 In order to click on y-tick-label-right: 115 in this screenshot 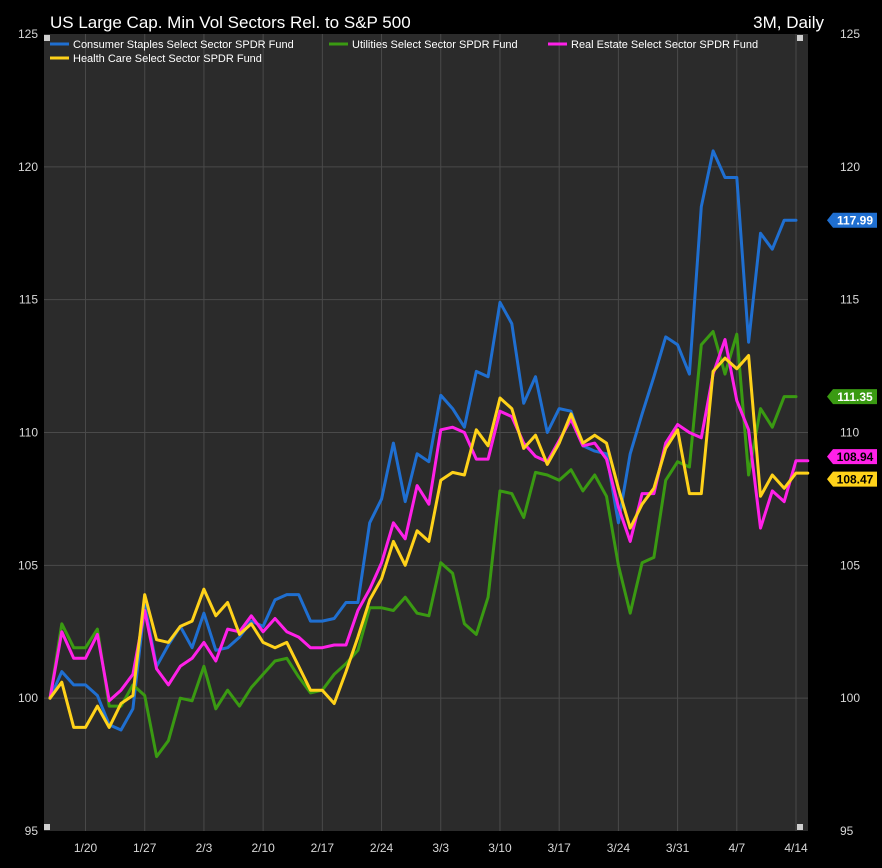, I will do `click(849, 300)`.